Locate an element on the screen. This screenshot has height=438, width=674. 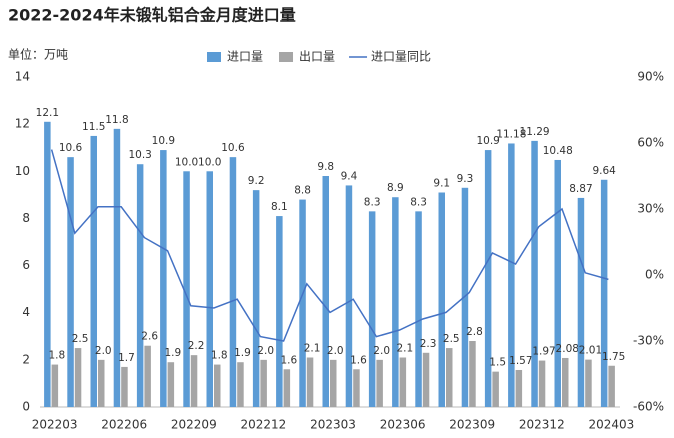
x-tick-label: 202306 is located at coordinates (403, 425).